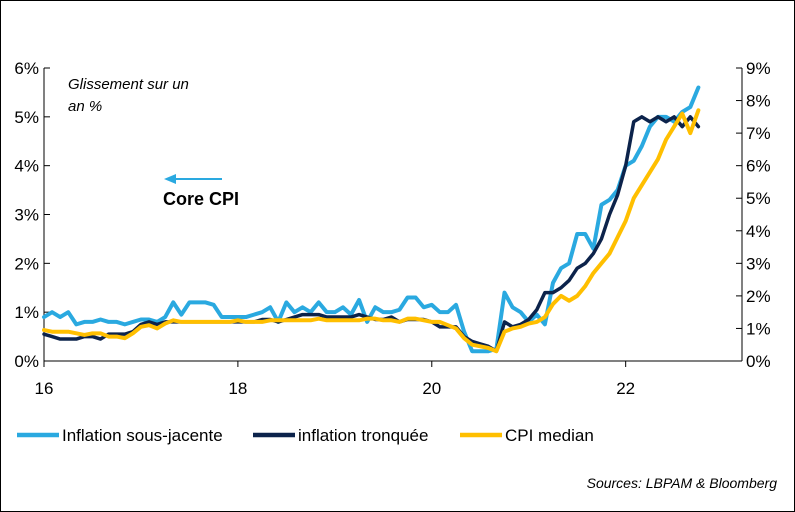 The height and width of the screenshot is (512, 795). What do you see at coordinates (549, 435) in the screenshot?
I see `legend-label-cpi-median: CPI median` at bounding box center [549, 435].